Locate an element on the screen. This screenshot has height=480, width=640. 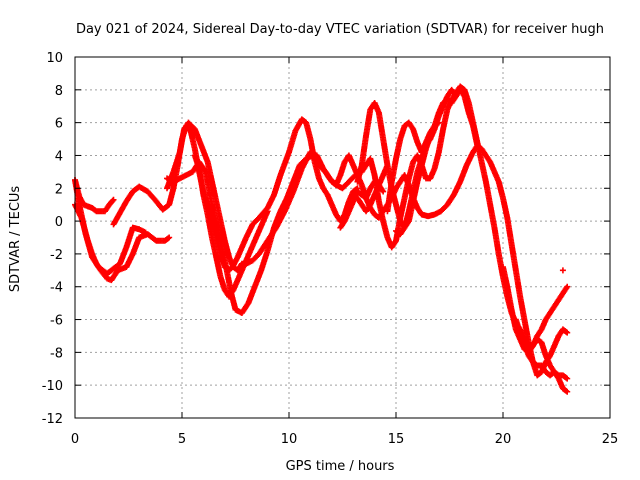
x-axis-title: GPS time / hours is located at coordinates (340, 466).